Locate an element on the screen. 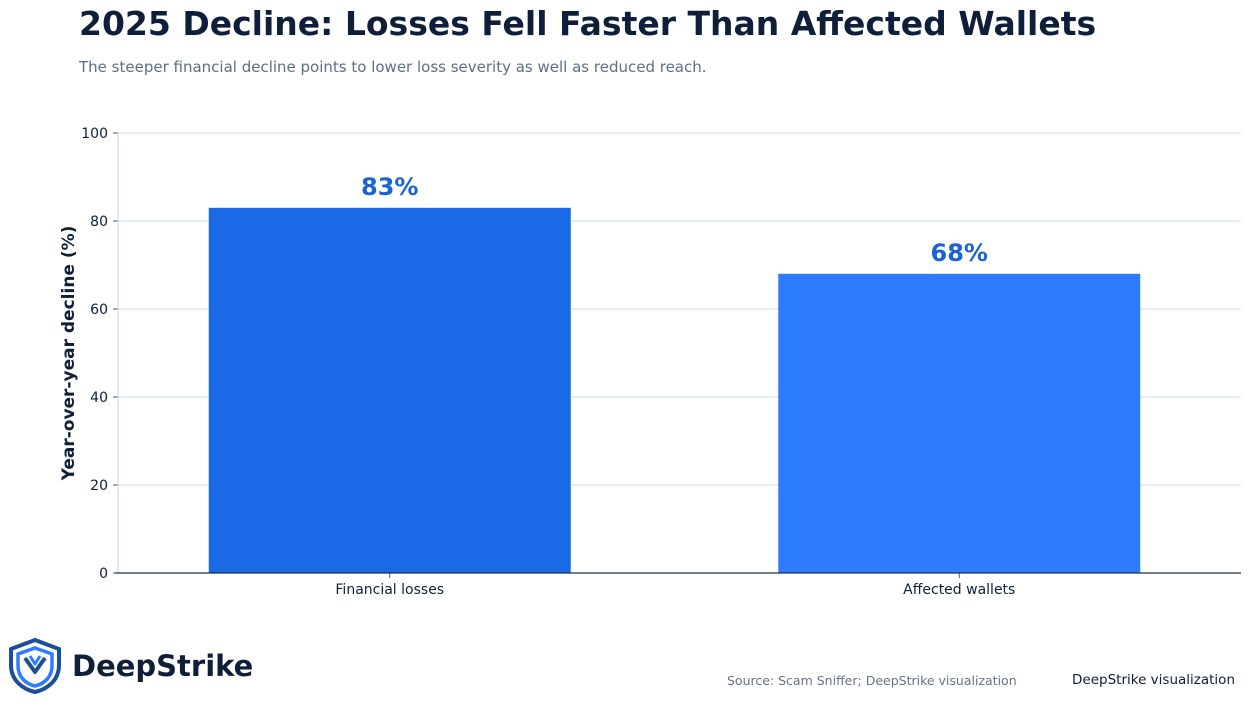  y-tick-label: 60 is located at coordinates (99, 310).